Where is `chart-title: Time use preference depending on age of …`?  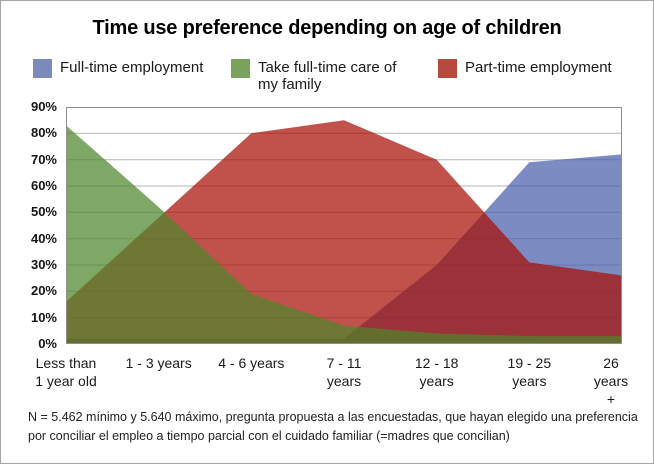 chart-title: Time use preference depending on age of … is located at coordinates (327, 28).